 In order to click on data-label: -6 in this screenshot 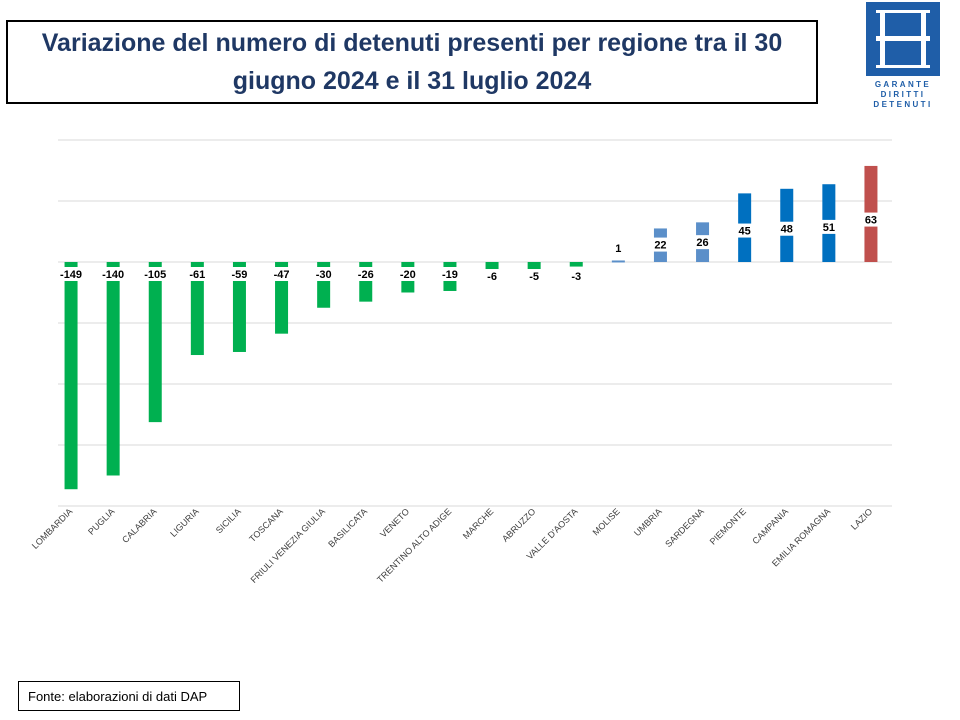, I will do `click(492, 277)`.